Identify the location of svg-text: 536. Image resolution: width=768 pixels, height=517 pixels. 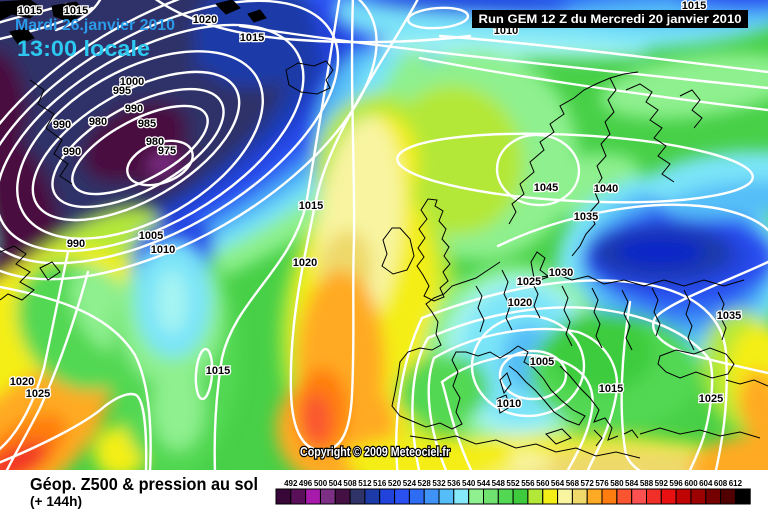
(454, 483).